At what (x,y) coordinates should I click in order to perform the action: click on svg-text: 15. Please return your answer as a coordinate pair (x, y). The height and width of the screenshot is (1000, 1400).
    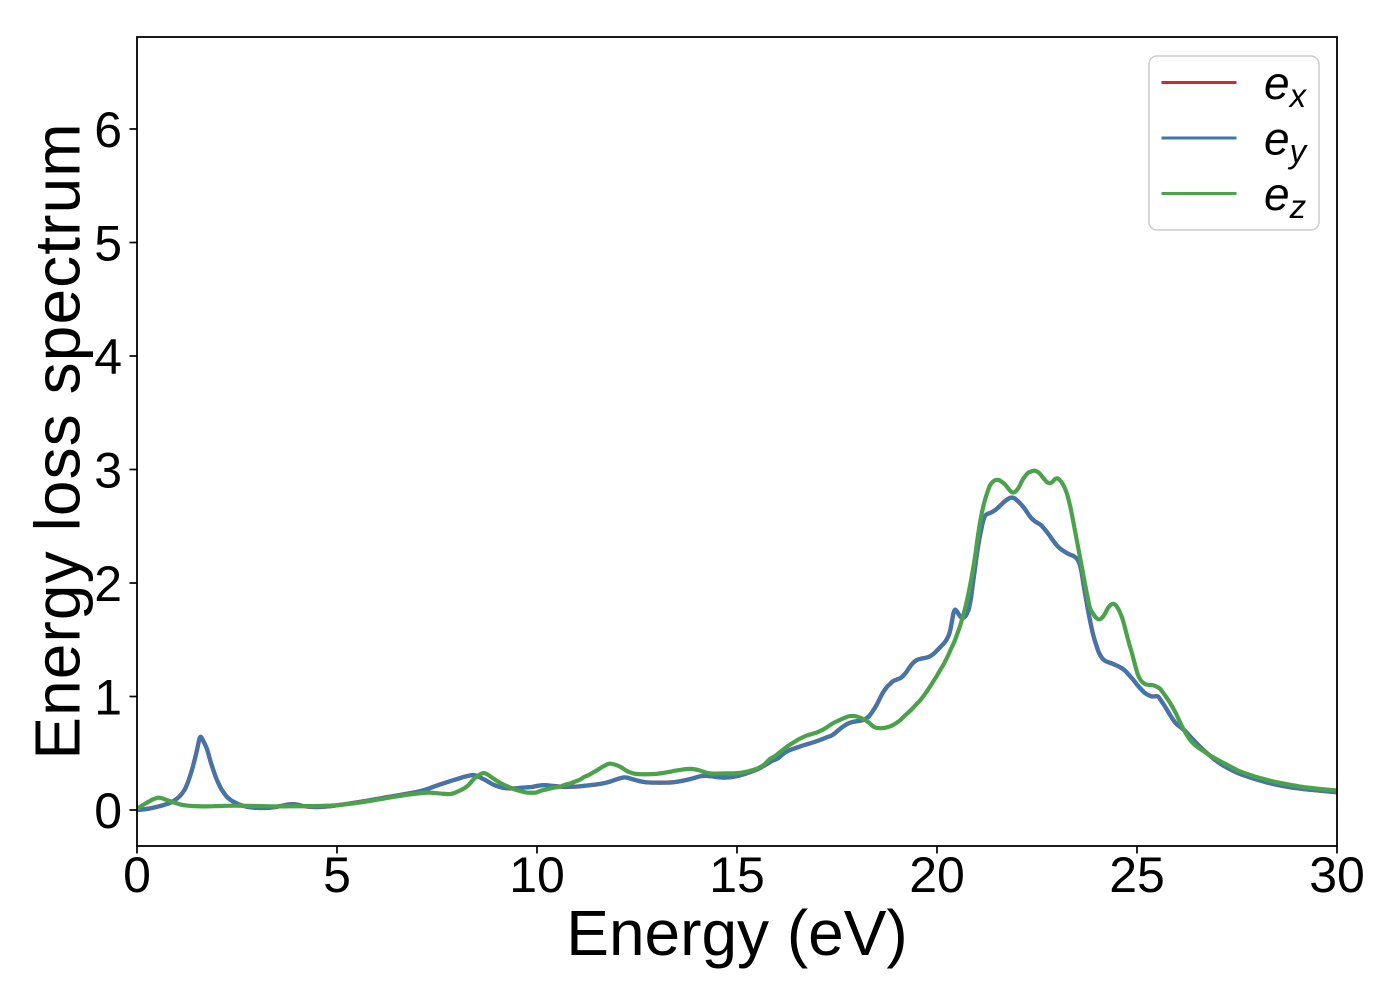
    Looking at the image, I should click on (737, 875).